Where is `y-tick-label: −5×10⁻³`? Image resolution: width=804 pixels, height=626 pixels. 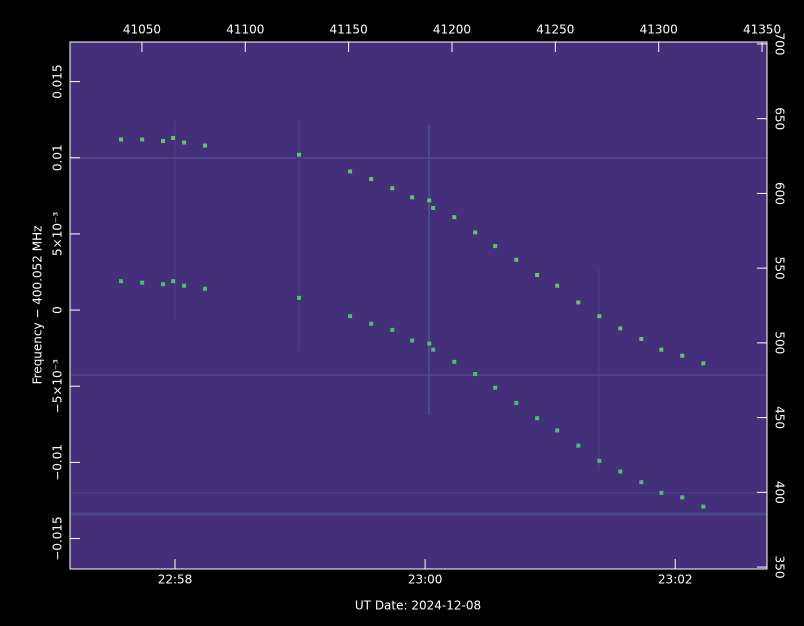
y-tick-label: −5×10⁻³ is located at coordinates (58, 386).